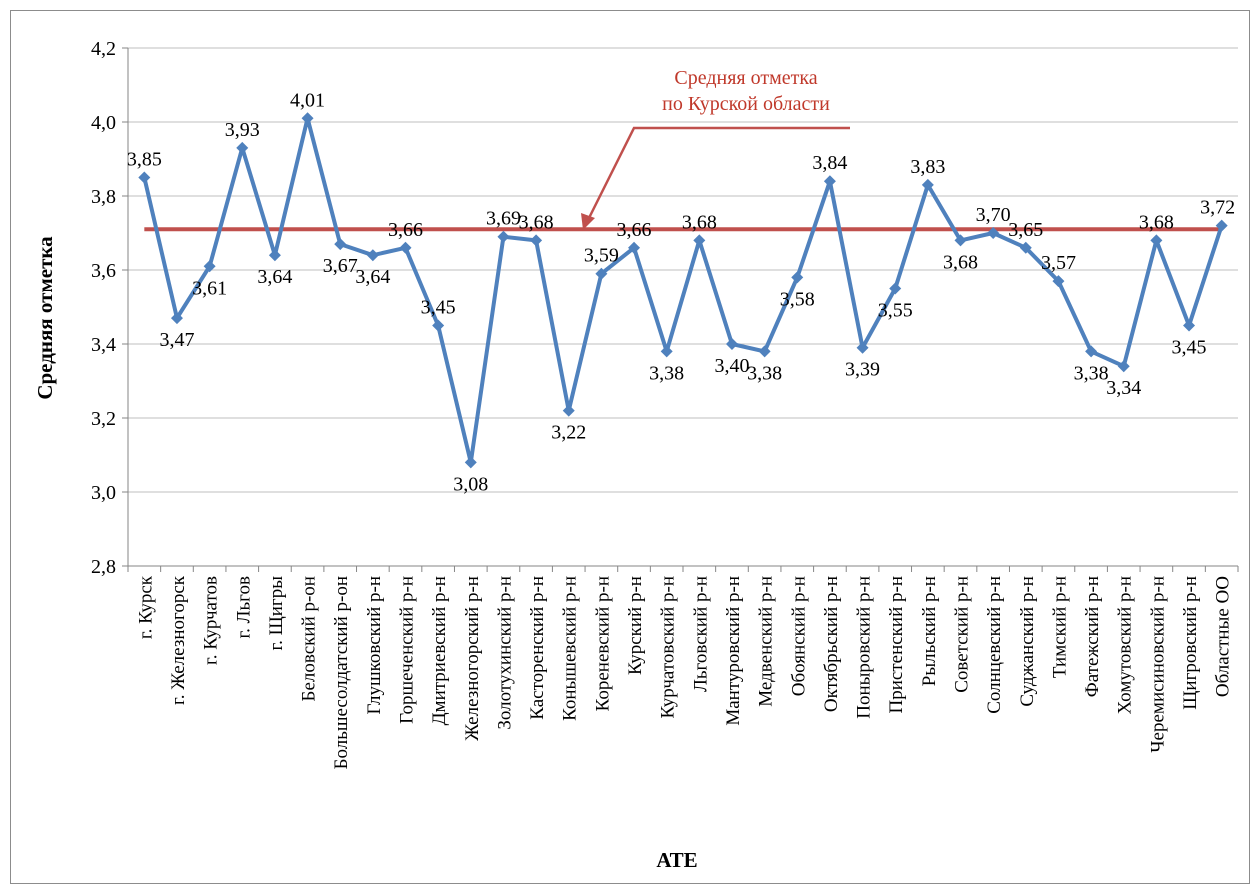 This screenshot has width=1260, height=894. Describe the element at coordinates (1125, 645) in the screenshot. I see `x-tick-label-30: Хомутовский р-н` at that location.